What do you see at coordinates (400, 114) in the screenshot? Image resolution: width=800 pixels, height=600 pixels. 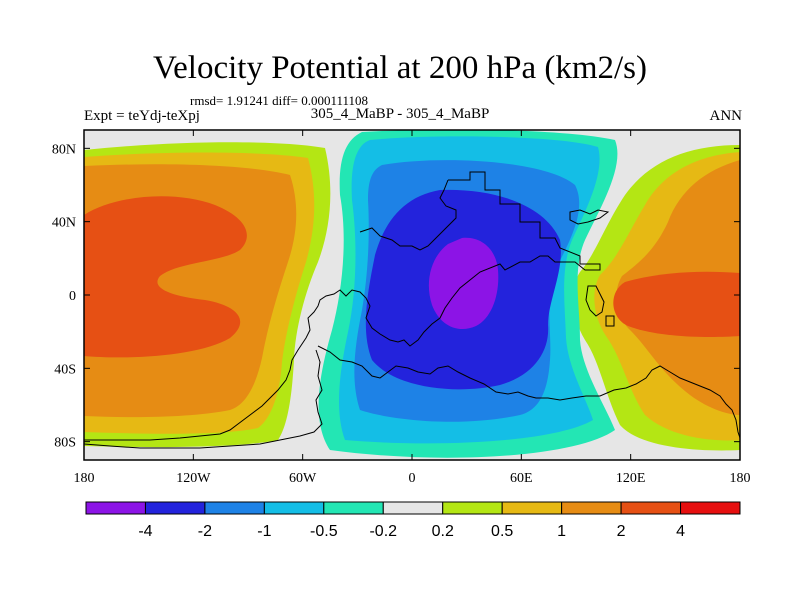 I see `case-label: 305_4_MaBP - 305_4_MaBP` at bounding box center [400, 114].